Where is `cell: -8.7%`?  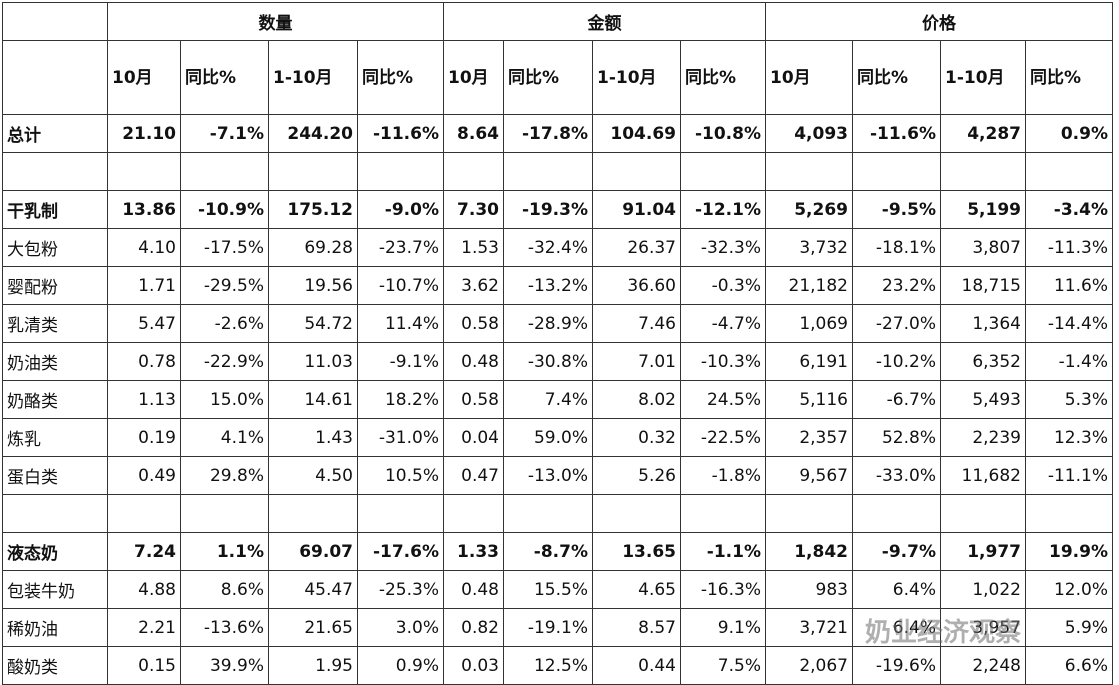 cell: -8.7% is located at coordinates (548, 551).